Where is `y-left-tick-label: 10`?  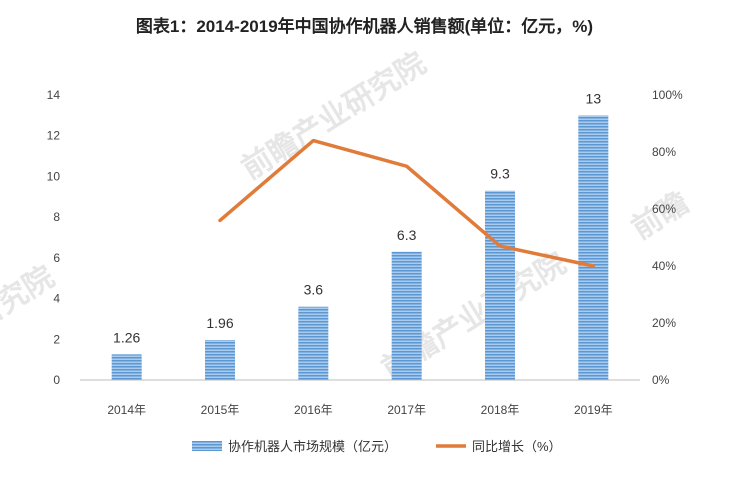
y-left-tick-label: 10 is located at coordinates (54, 176).